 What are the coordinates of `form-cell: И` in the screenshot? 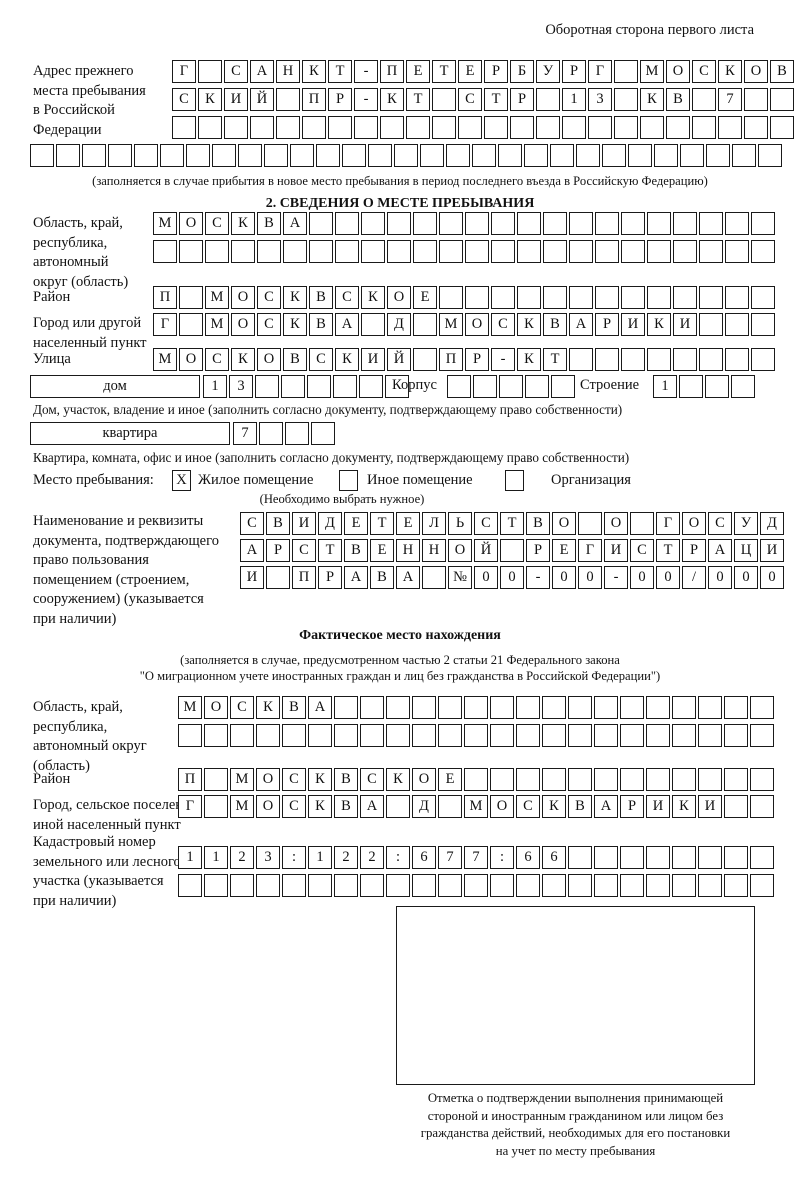 It's located at (616, 550).